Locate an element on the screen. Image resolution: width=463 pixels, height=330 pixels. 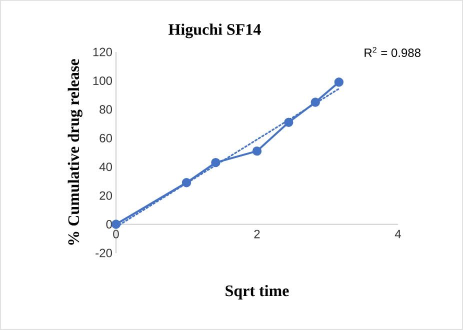
y-tick-label: 60 is located at coordinates (106, 138).